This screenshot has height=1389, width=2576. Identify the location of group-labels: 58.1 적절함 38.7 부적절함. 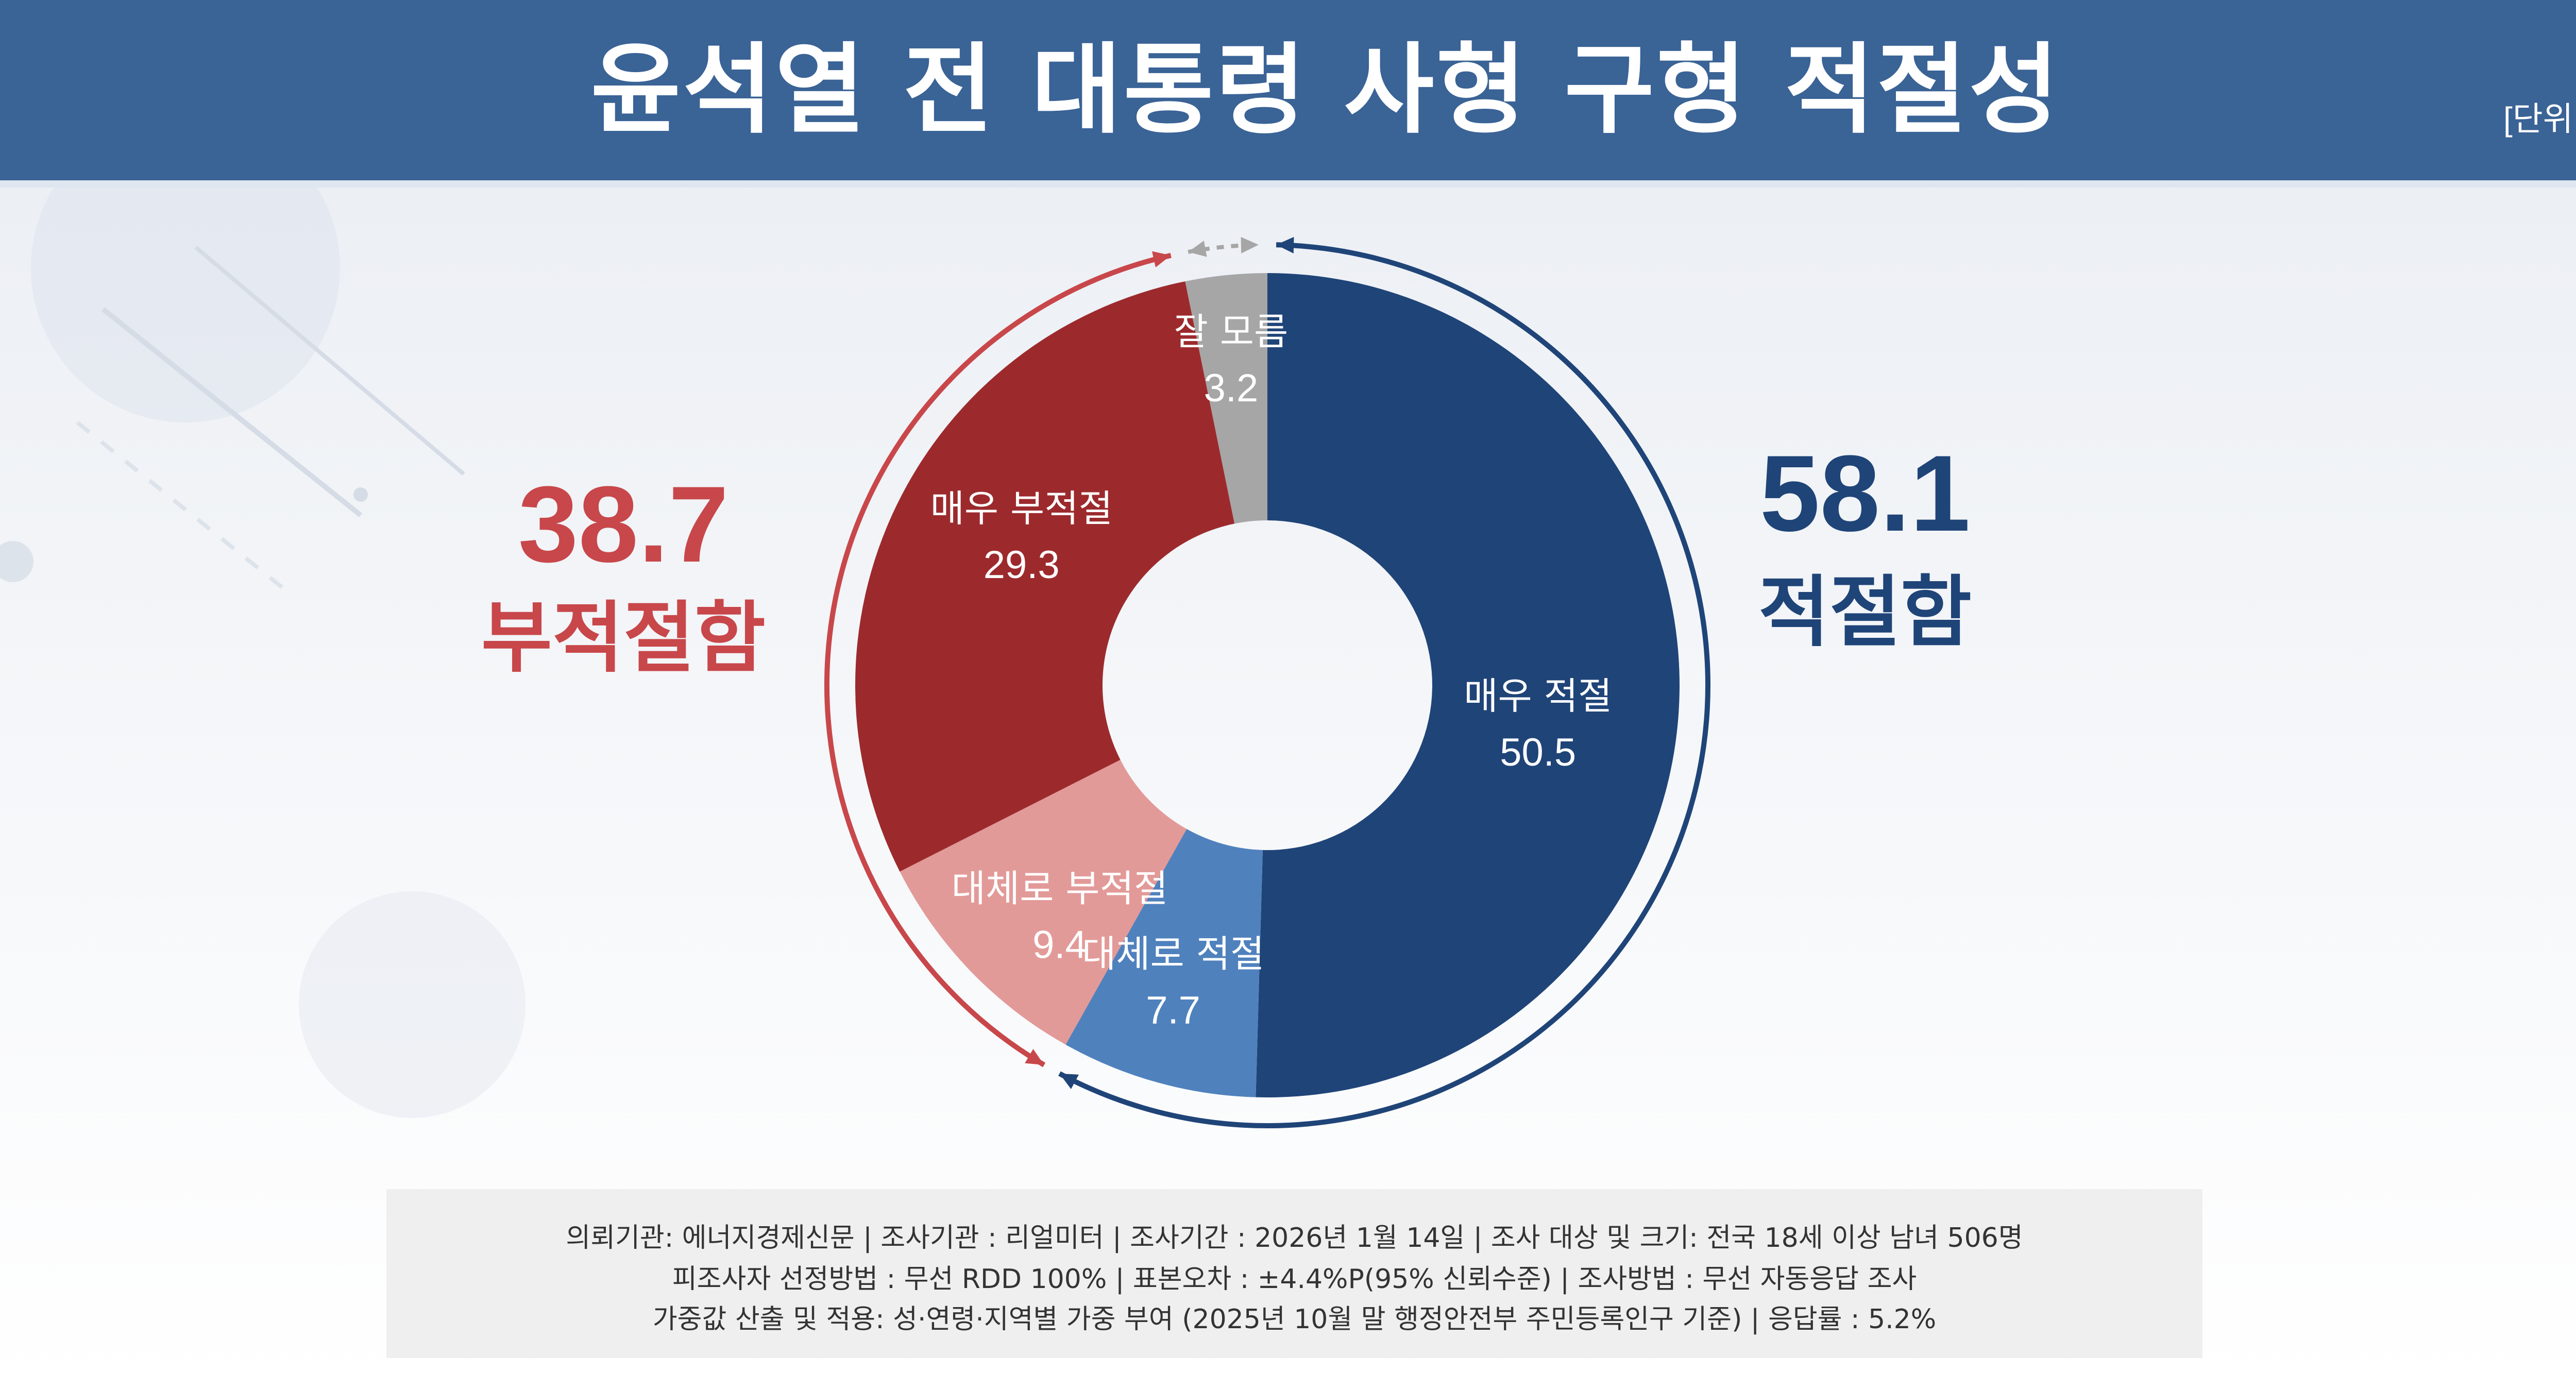
(1226, 558).